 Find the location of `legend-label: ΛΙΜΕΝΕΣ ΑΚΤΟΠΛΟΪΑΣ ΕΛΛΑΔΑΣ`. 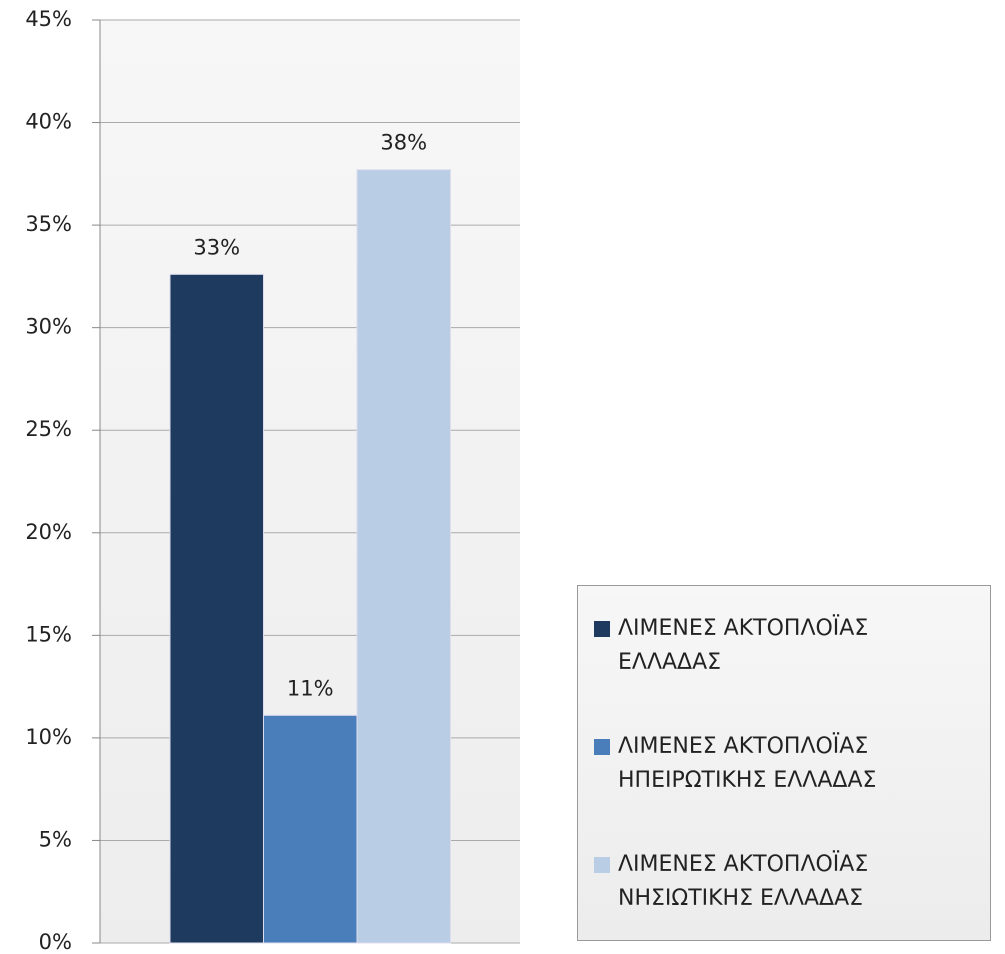

legend-label: ΛΙΜΕΝΕΣ ΑΚΤΟΠΛΟΪΑΣ ΕΛΛΑΔΑΣ is located at coordinates (743, 645).